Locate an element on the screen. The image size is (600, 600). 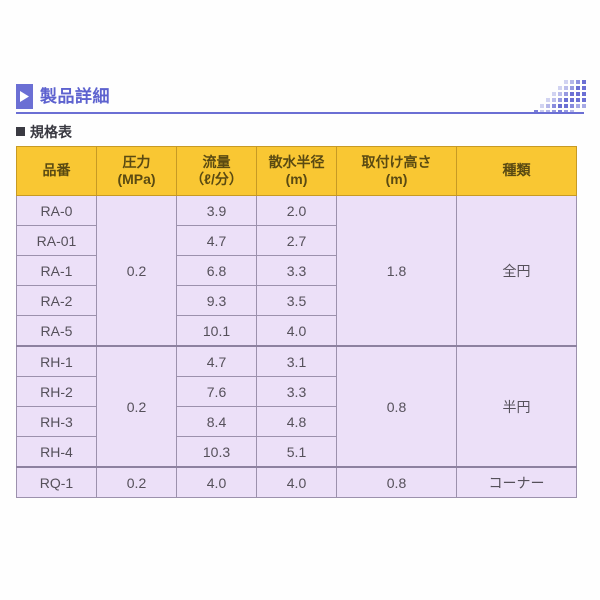
cell-radius: 3.5 is located at coordinates (296, 300).